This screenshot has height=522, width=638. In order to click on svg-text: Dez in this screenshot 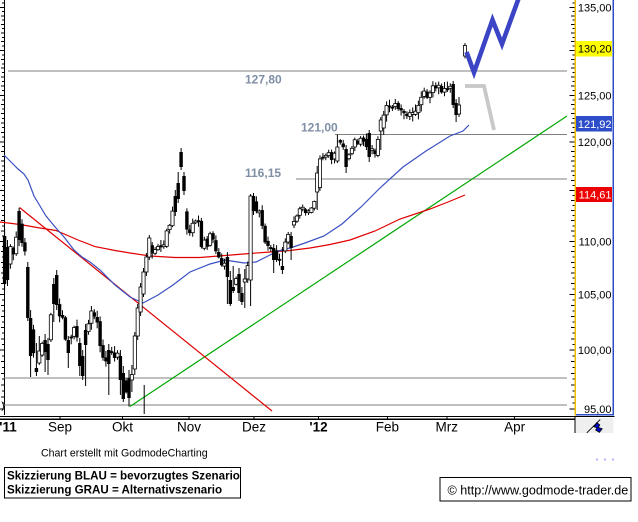, I will do `click(254, 427)`.